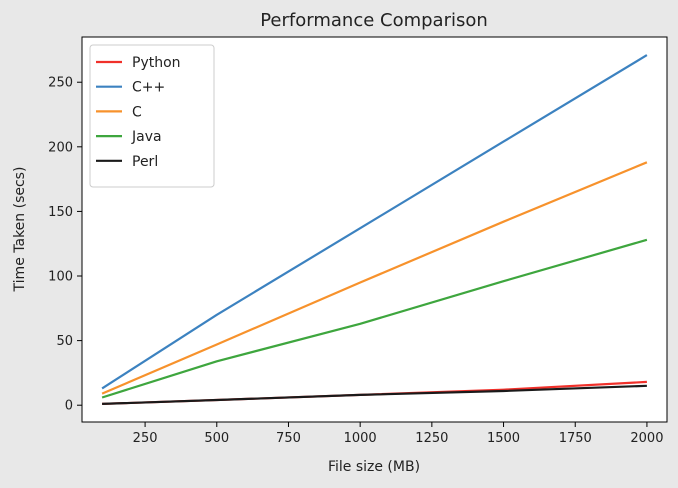 The height and width of the screenshot is (488, 678). What do you see at coordinates (64, 341) in the screenshot?
I see `y-tick-label: 50` at bounding box center [64, 341].